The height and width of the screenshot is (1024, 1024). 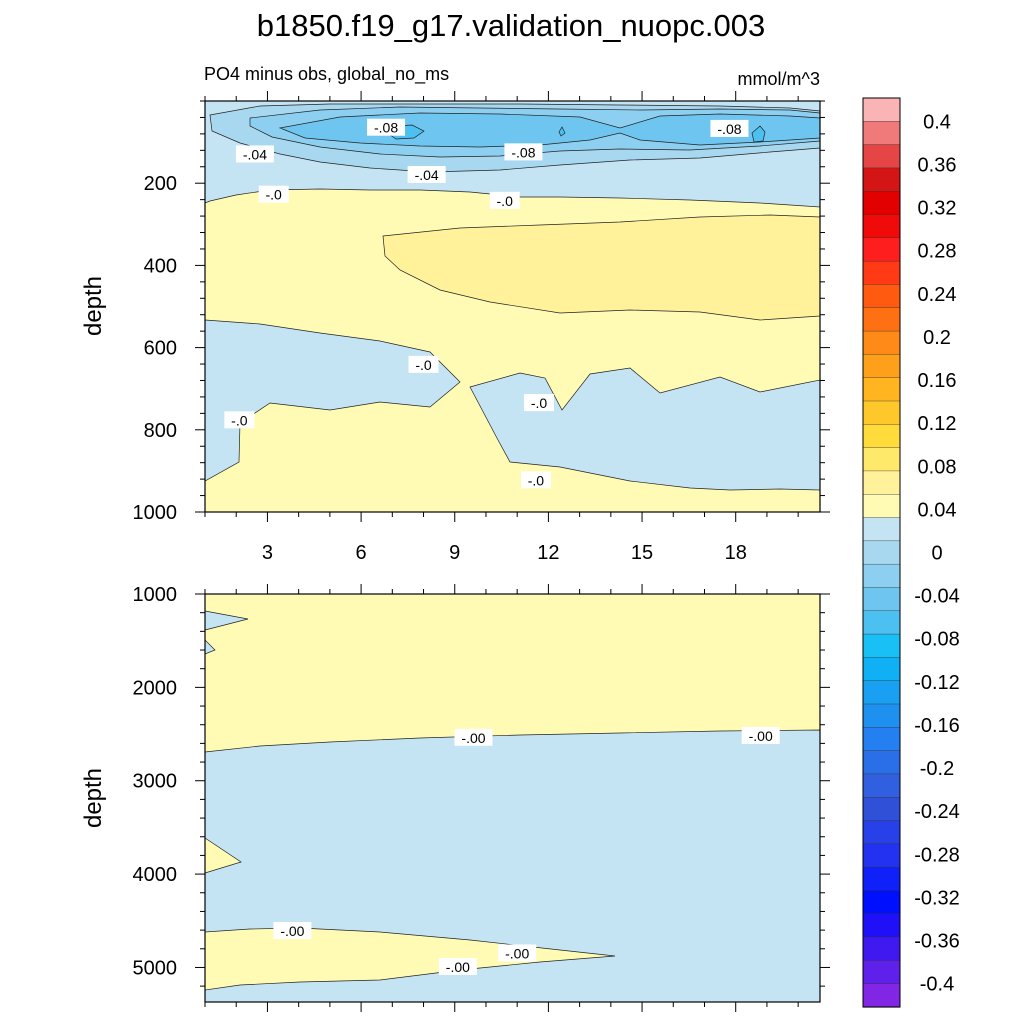 I want to click on colorbar-label: 0.28, so click(x=937, y=252).